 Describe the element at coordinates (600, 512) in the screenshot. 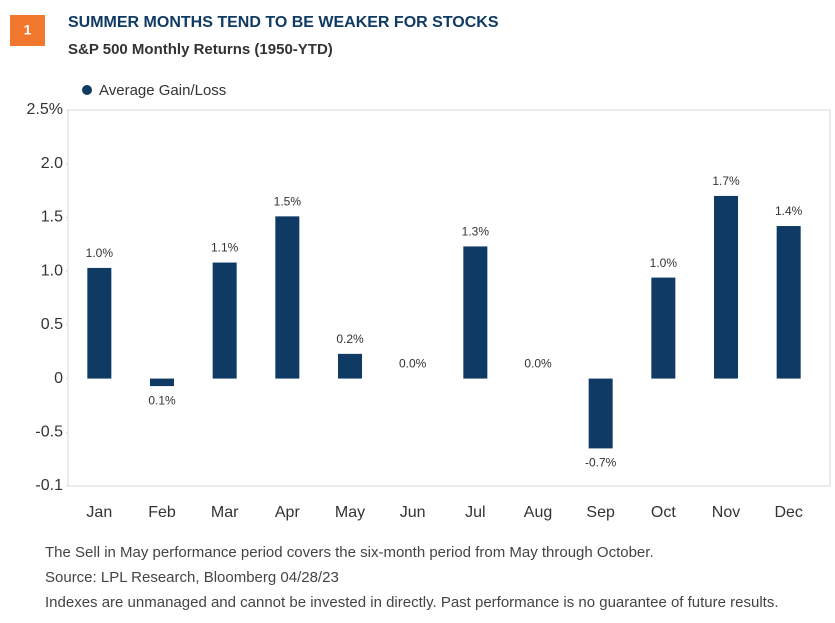

I see `x-tick-label: Sep` at that location.